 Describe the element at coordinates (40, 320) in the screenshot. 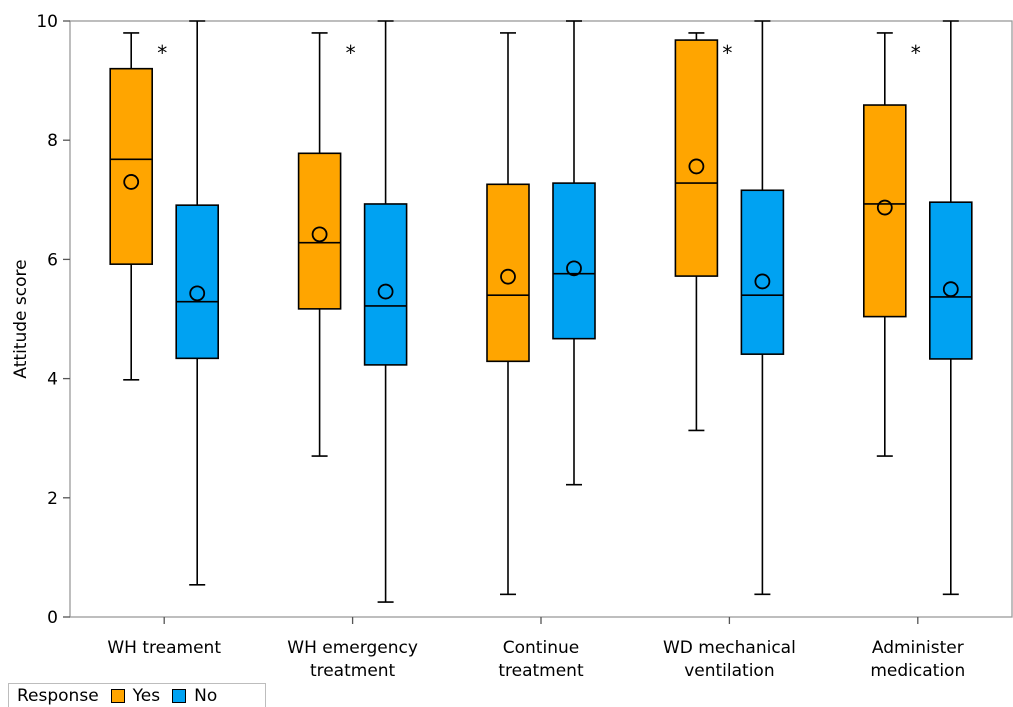

I see `y-axis: 0 2 4 6 8 10 Attitude score` at that location.